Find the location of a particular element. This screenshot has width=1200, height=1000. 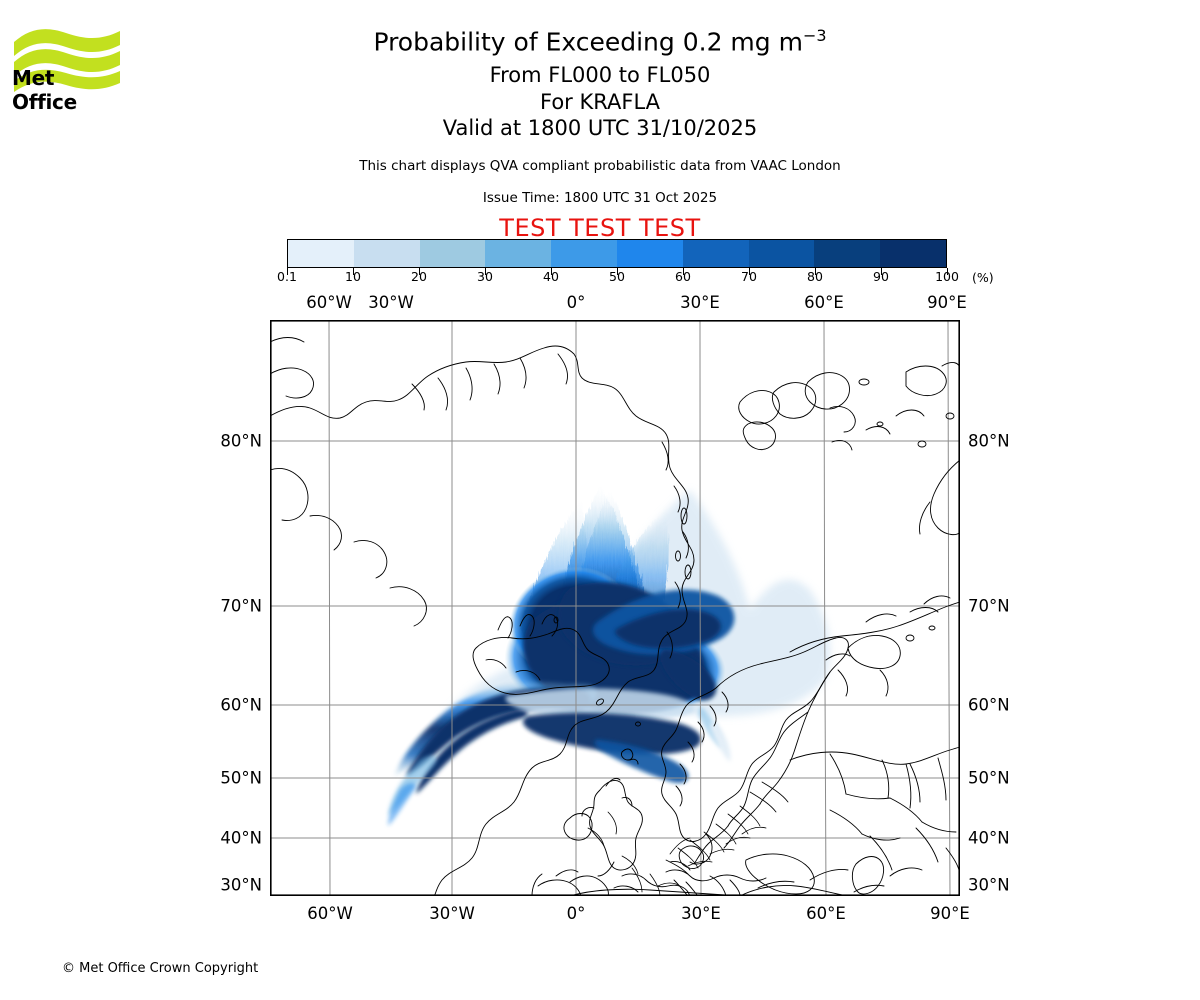

volcano-subtitle: For KRAFLA is located at coordinates (600, 102).